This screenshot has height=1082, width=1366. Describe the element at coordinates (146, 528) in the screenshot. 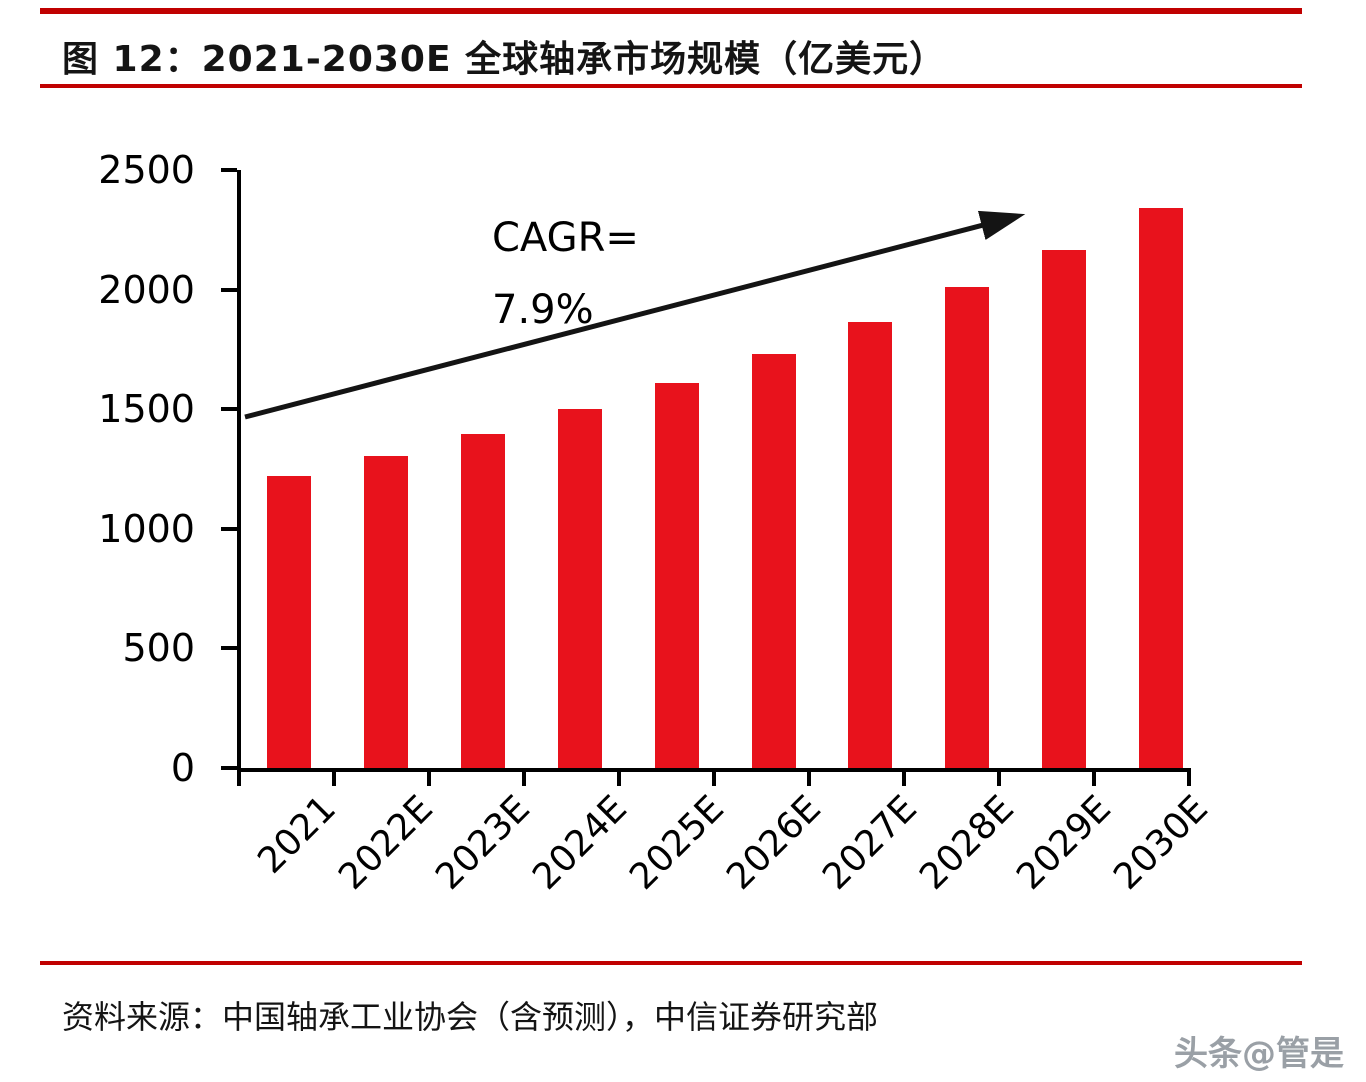

I see `y-tick-label: 1000` at that location.